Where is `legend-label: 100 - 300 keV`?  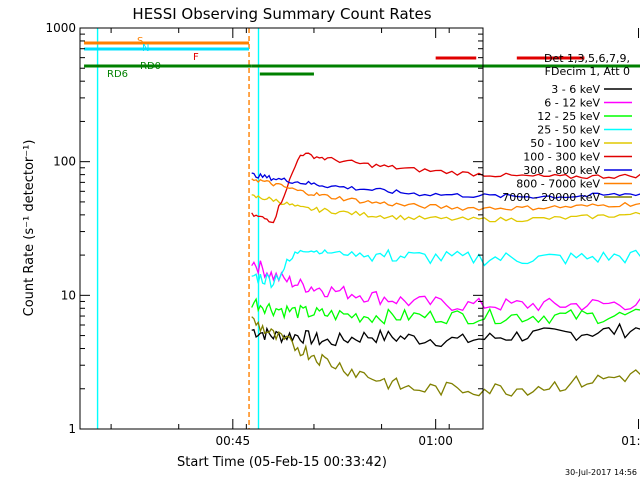
legend-label: 100 - 300 keV is located at coordinates (561, 157).